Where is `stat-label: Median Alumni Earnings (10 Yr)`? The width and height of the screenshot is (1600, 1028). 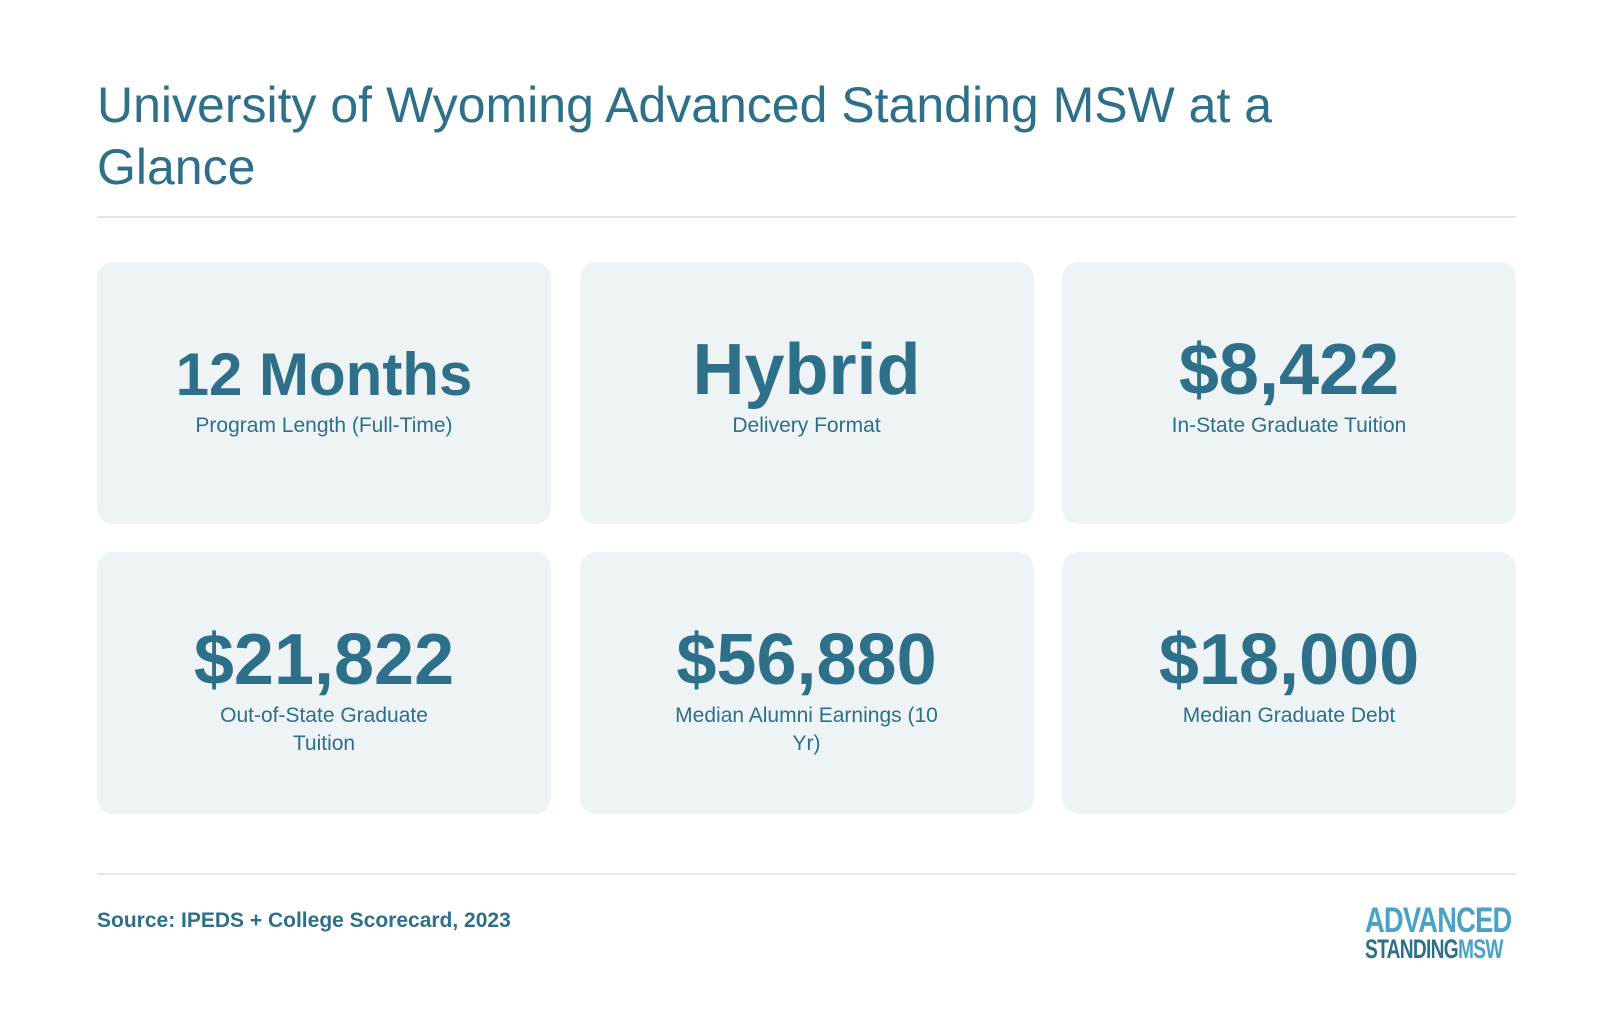 stat-label: Median Alumni Earnings (10 Yr) is located at coordinates (806, 729).